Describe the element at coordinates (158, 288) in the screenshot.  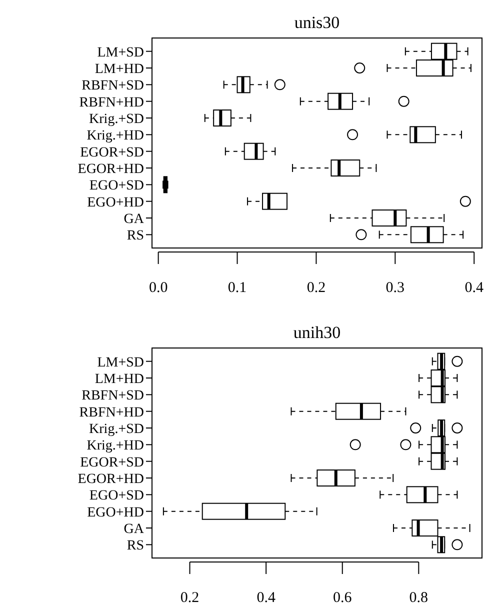
I see `x-tick-label: 0.0` at that location.